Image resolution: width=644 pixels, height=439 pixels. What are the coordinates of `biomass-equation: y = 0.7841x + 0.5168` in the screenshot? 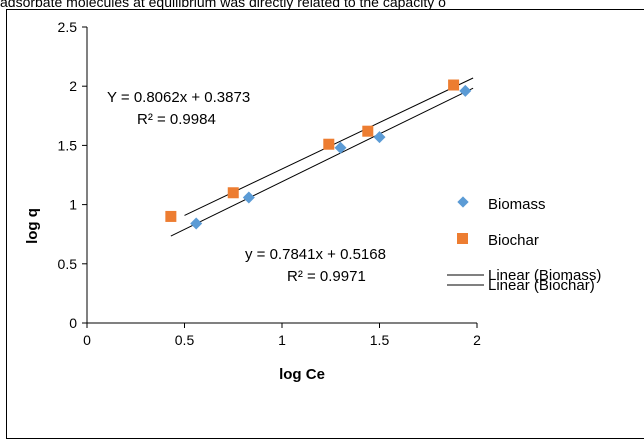 It's located at (315, 254).